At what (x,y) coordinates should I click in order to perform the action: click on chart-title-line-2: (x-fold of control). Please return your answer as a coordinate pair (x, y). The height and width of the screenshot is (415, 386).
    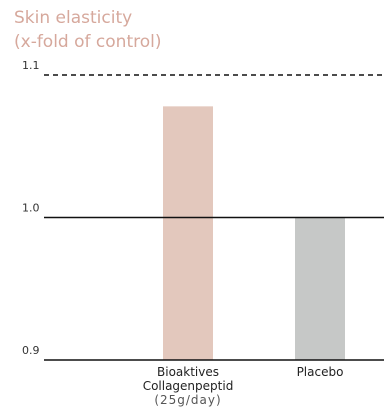
    Looking at the image, I should click on (88, 42).